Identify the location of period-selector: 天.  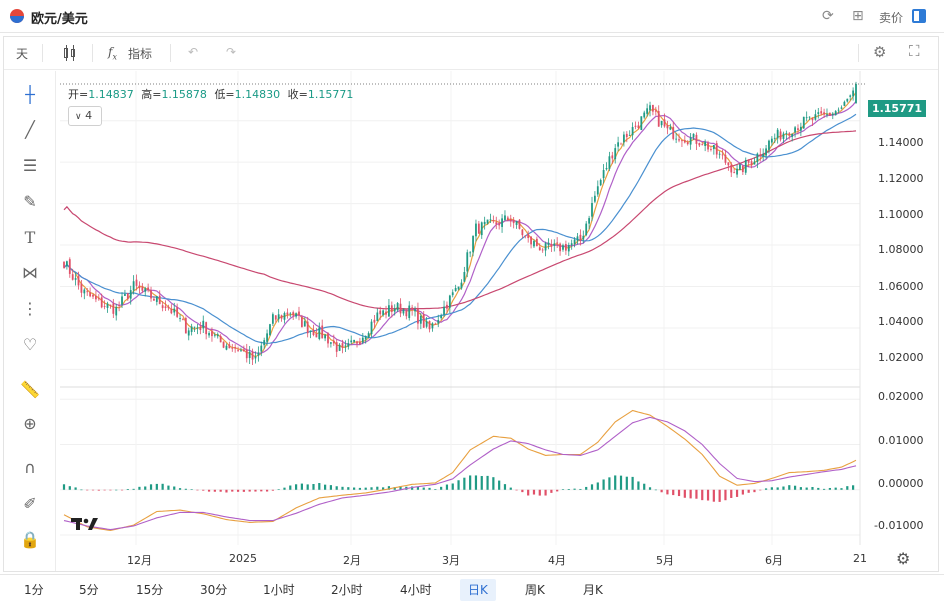
(22, 54).